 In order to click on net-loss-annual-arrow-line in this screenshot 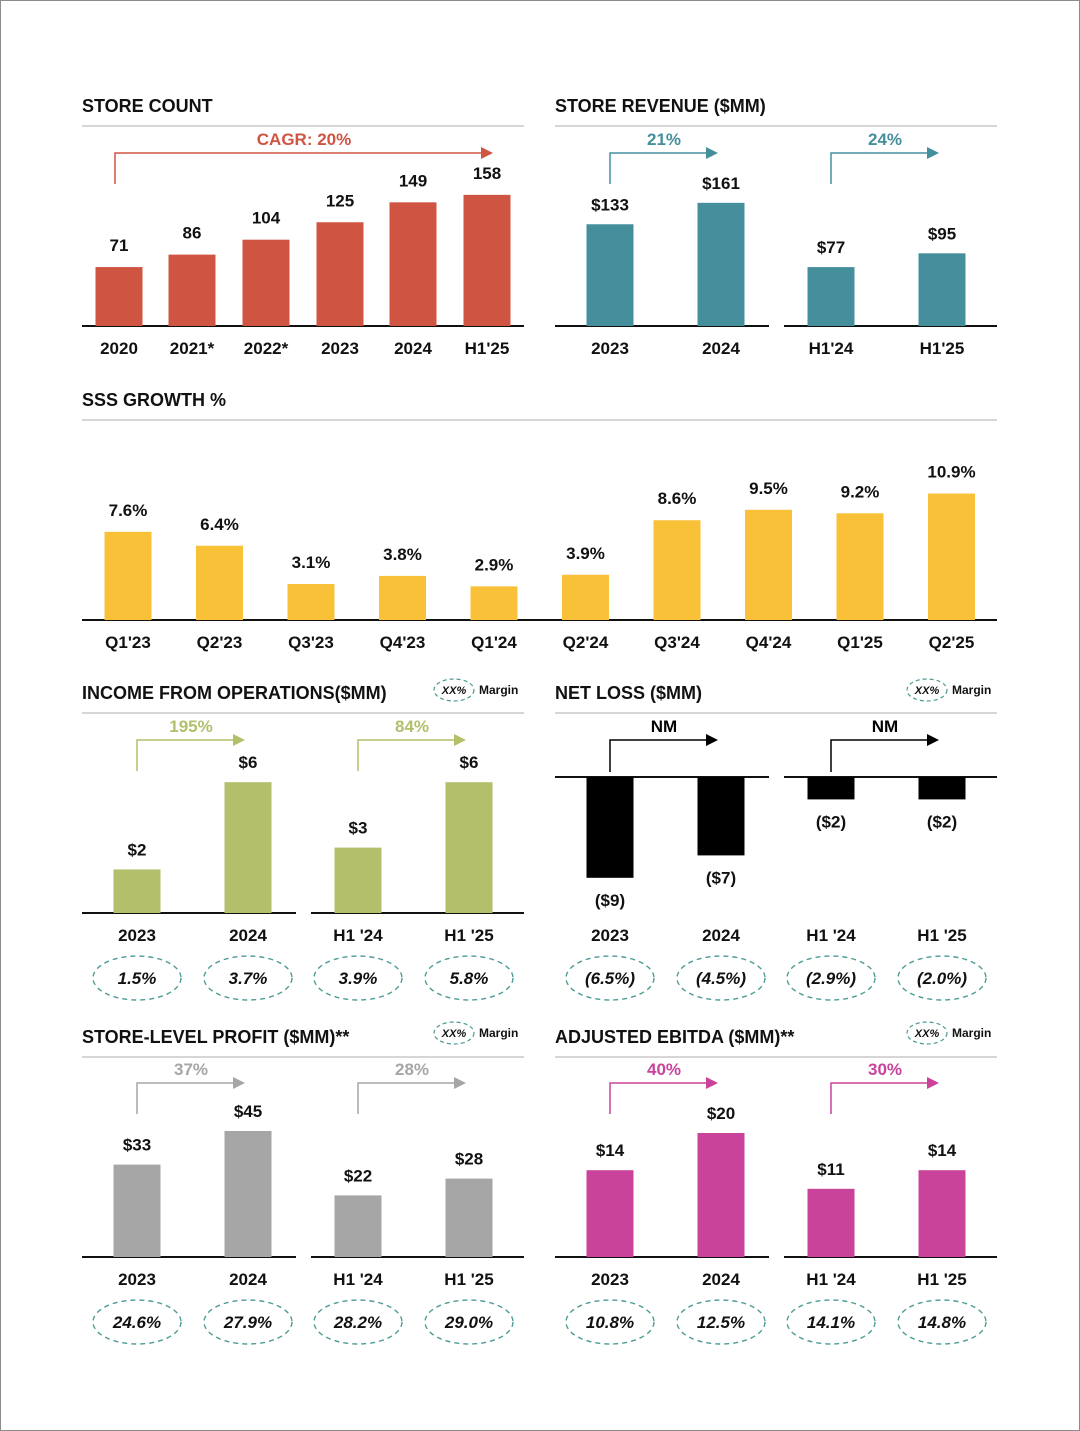, I will do `click(657, 755)`.